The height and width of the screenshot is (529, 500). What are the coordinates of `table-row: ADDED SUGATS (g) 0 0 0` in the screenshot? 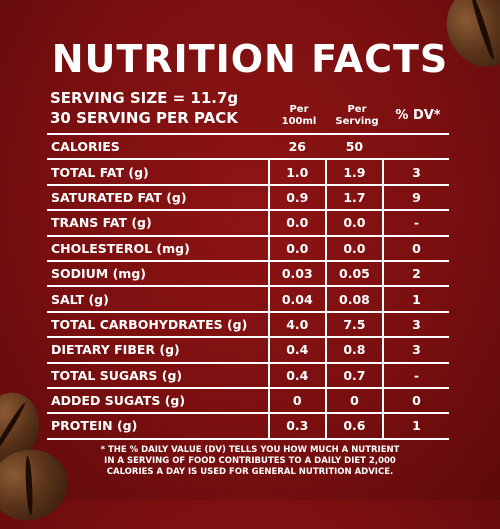 It's located at (248, 401).